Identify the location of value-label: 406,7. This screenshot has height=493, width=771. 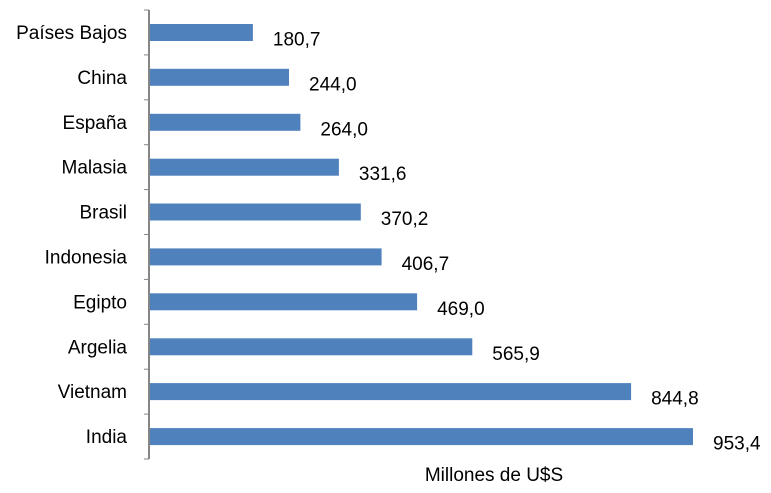
(426, 264).